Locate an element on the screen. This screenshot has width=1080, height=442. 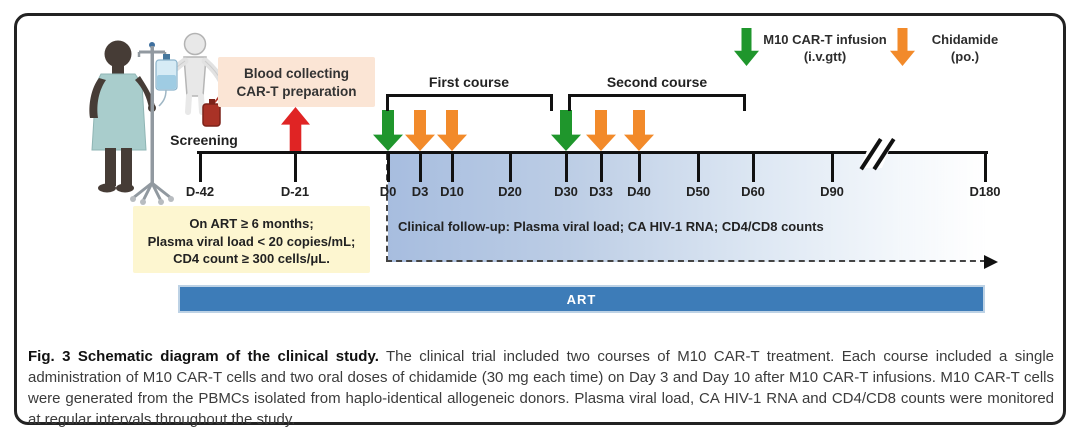
blood-box-line-1: Blood collecting is located at coordinates (296, 73).